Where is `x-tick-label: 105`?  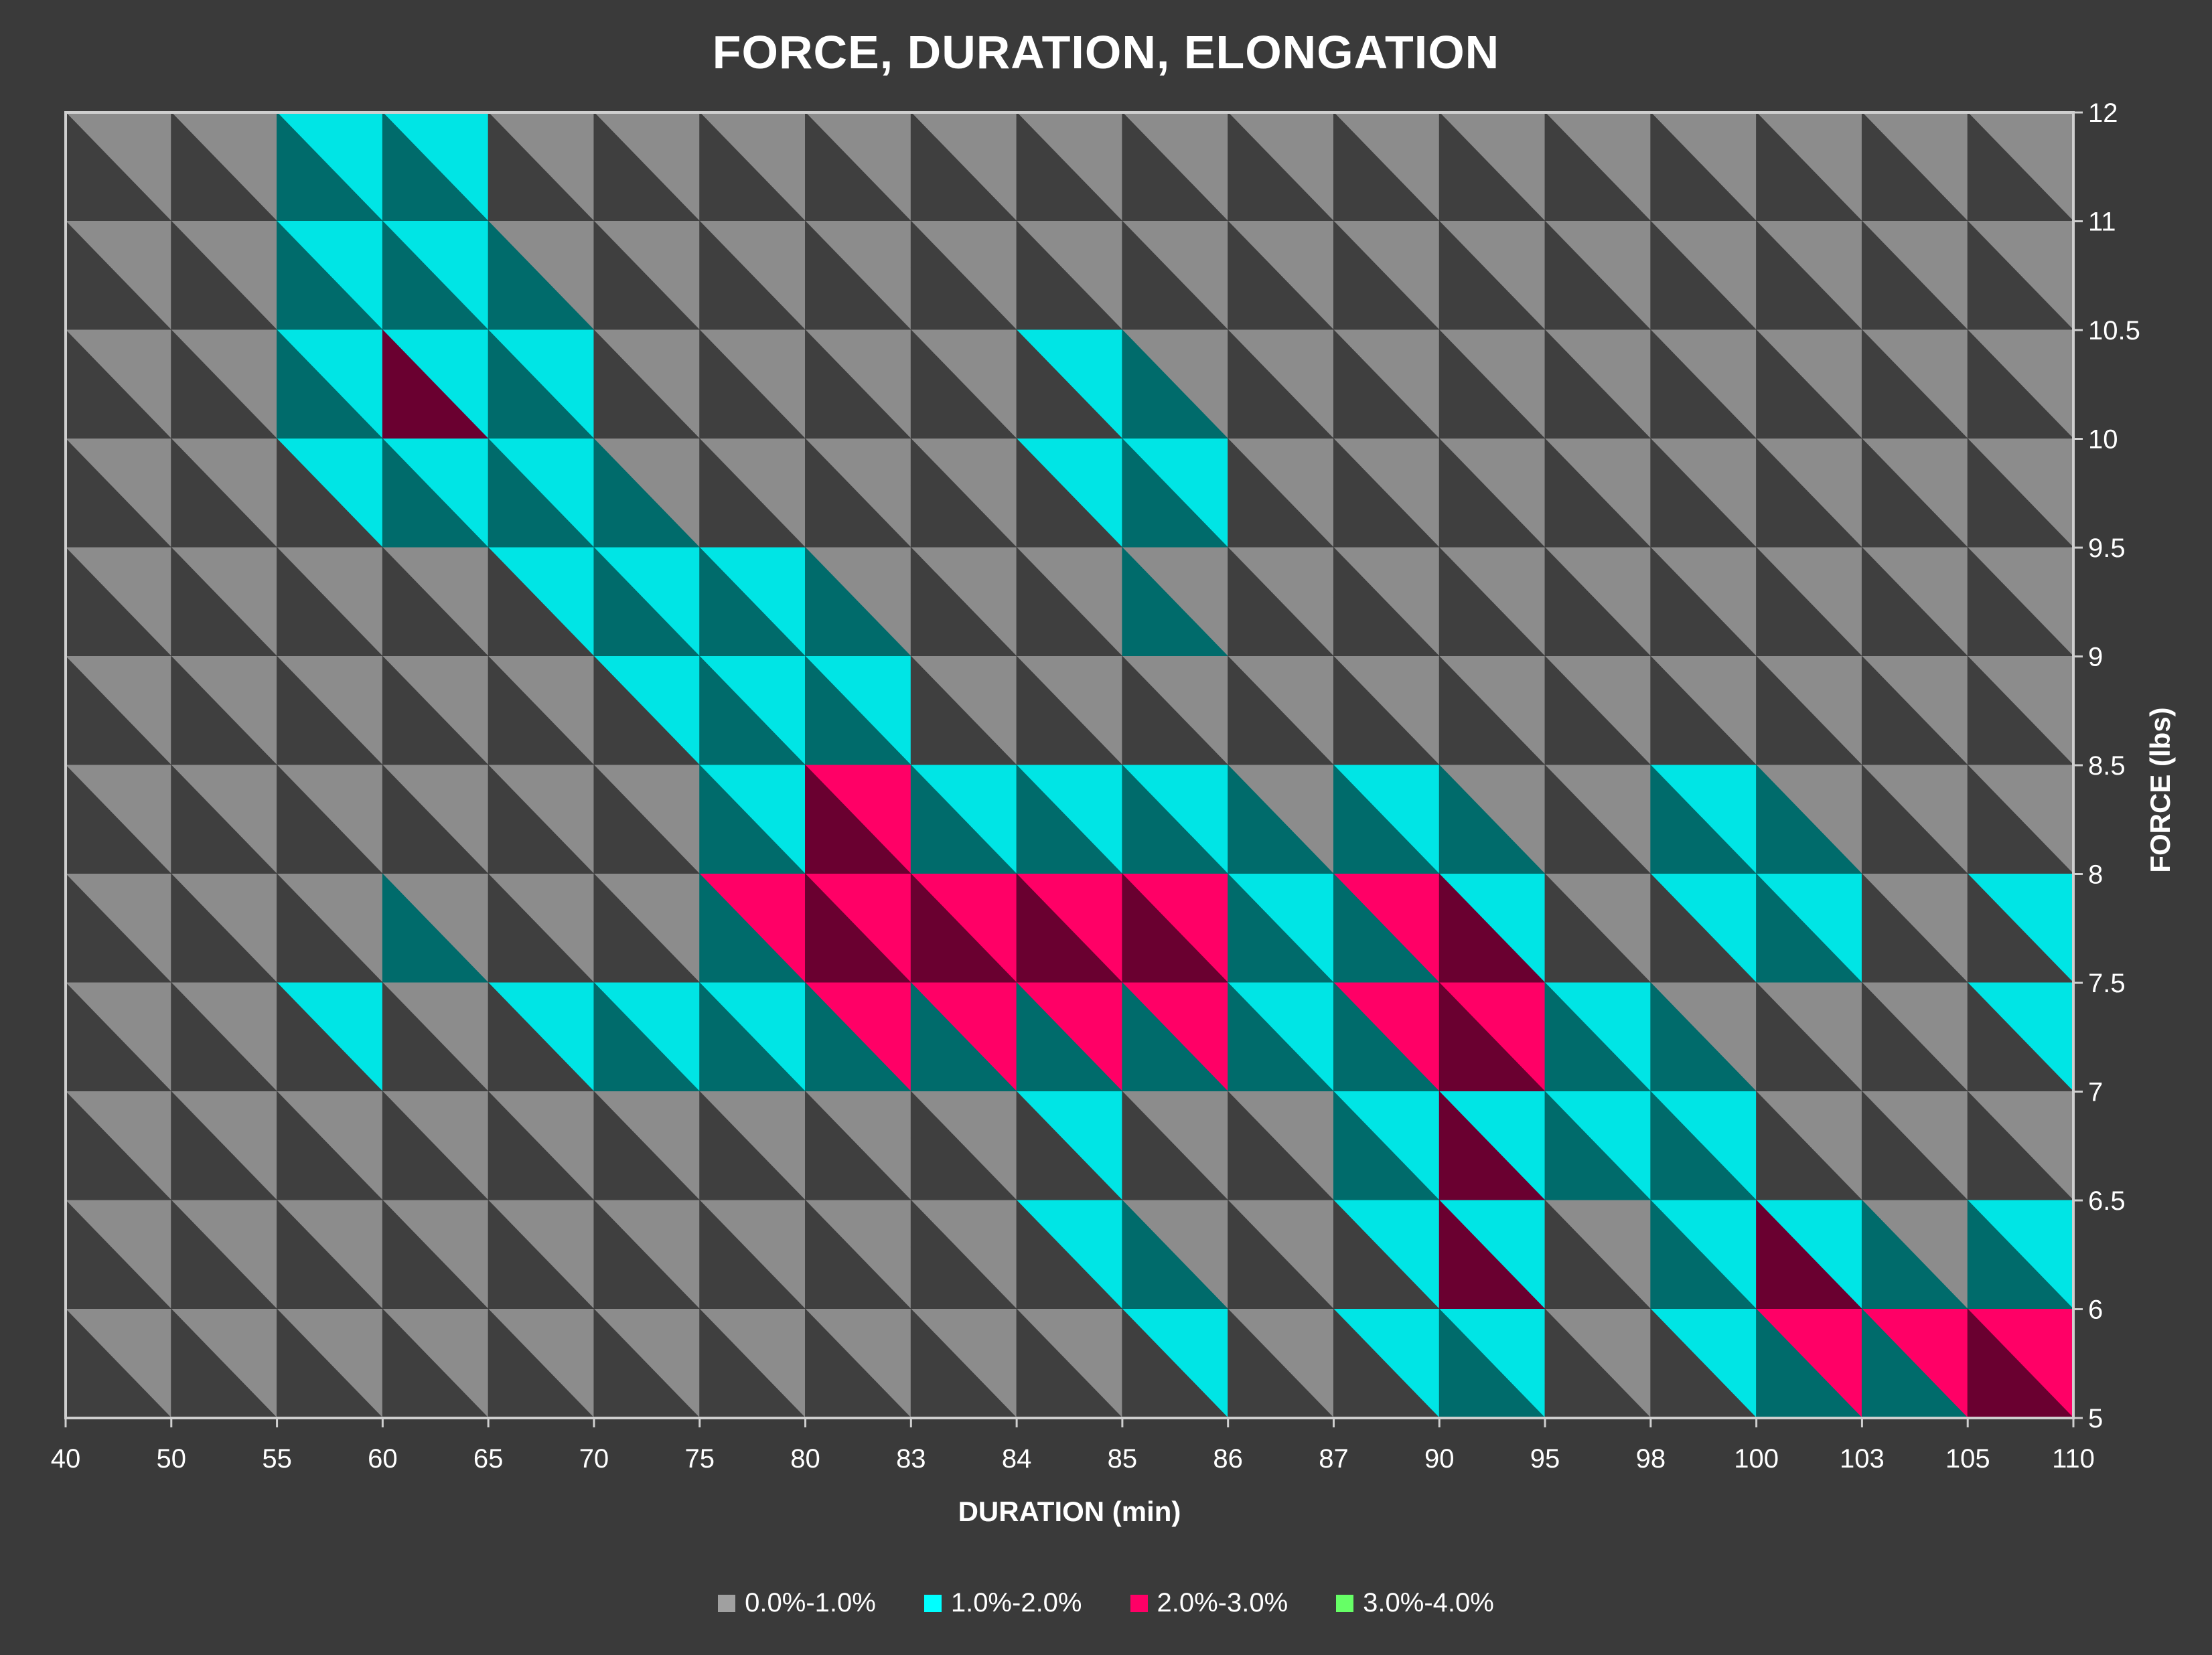 x-tick-label: 105 is located at coordinates (1967, 1459).